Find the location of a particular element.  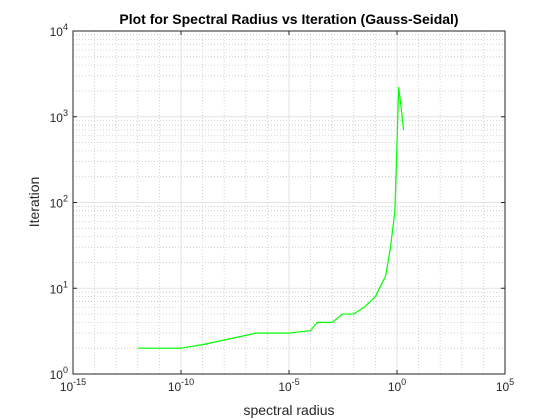

y-axis-title: Iteration is located at coordinates (34, 202).